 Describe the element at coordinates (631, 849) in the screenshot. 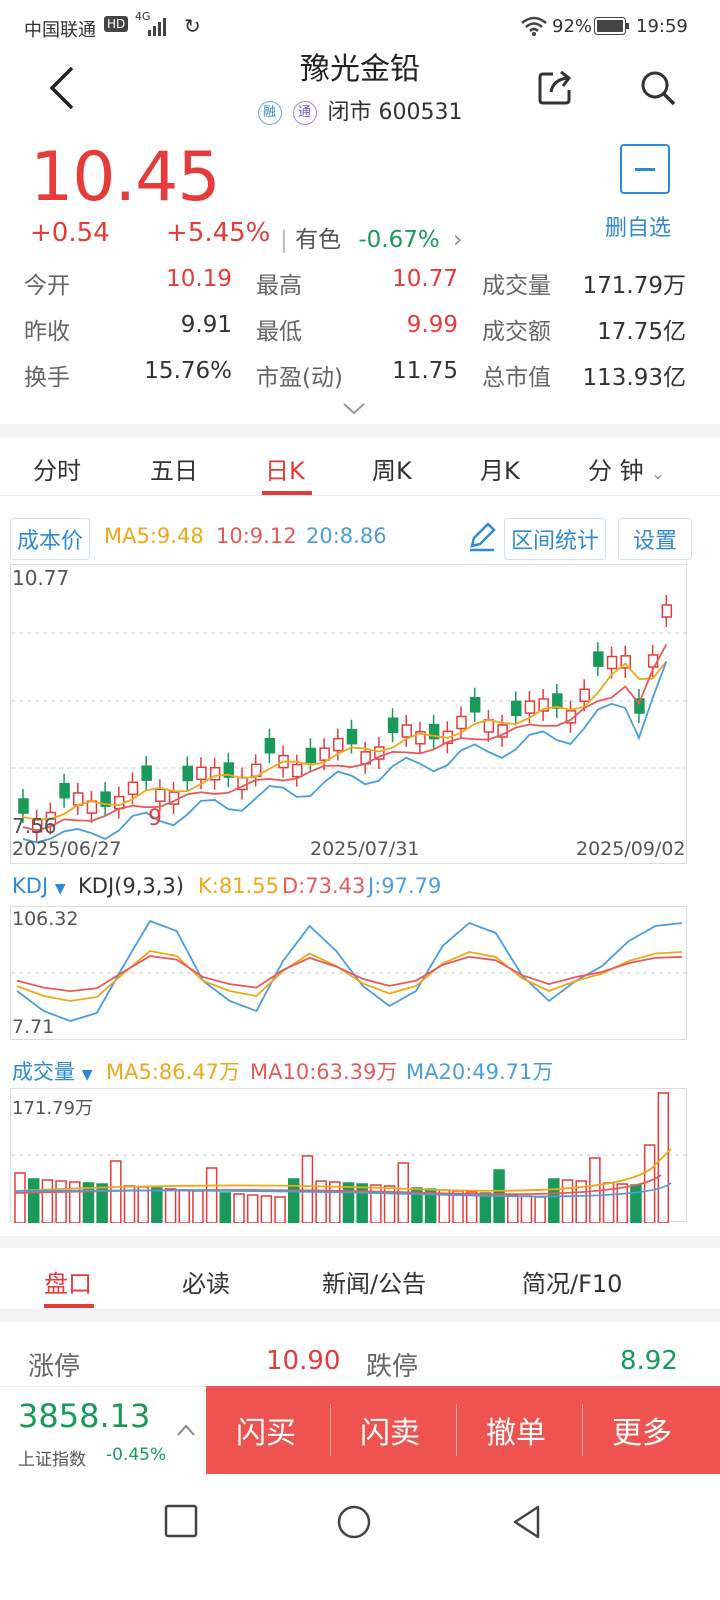

I see `date-label-end: 2025/09/02` at that location.